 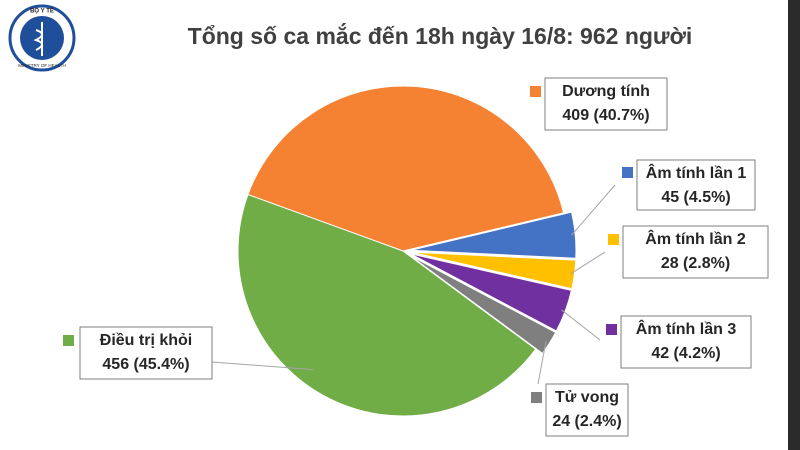 What do you see at coordinates (696, 172) in the screenshot?
I see `category-label: Âm tính lần 1` at bounding box center [696, 172].